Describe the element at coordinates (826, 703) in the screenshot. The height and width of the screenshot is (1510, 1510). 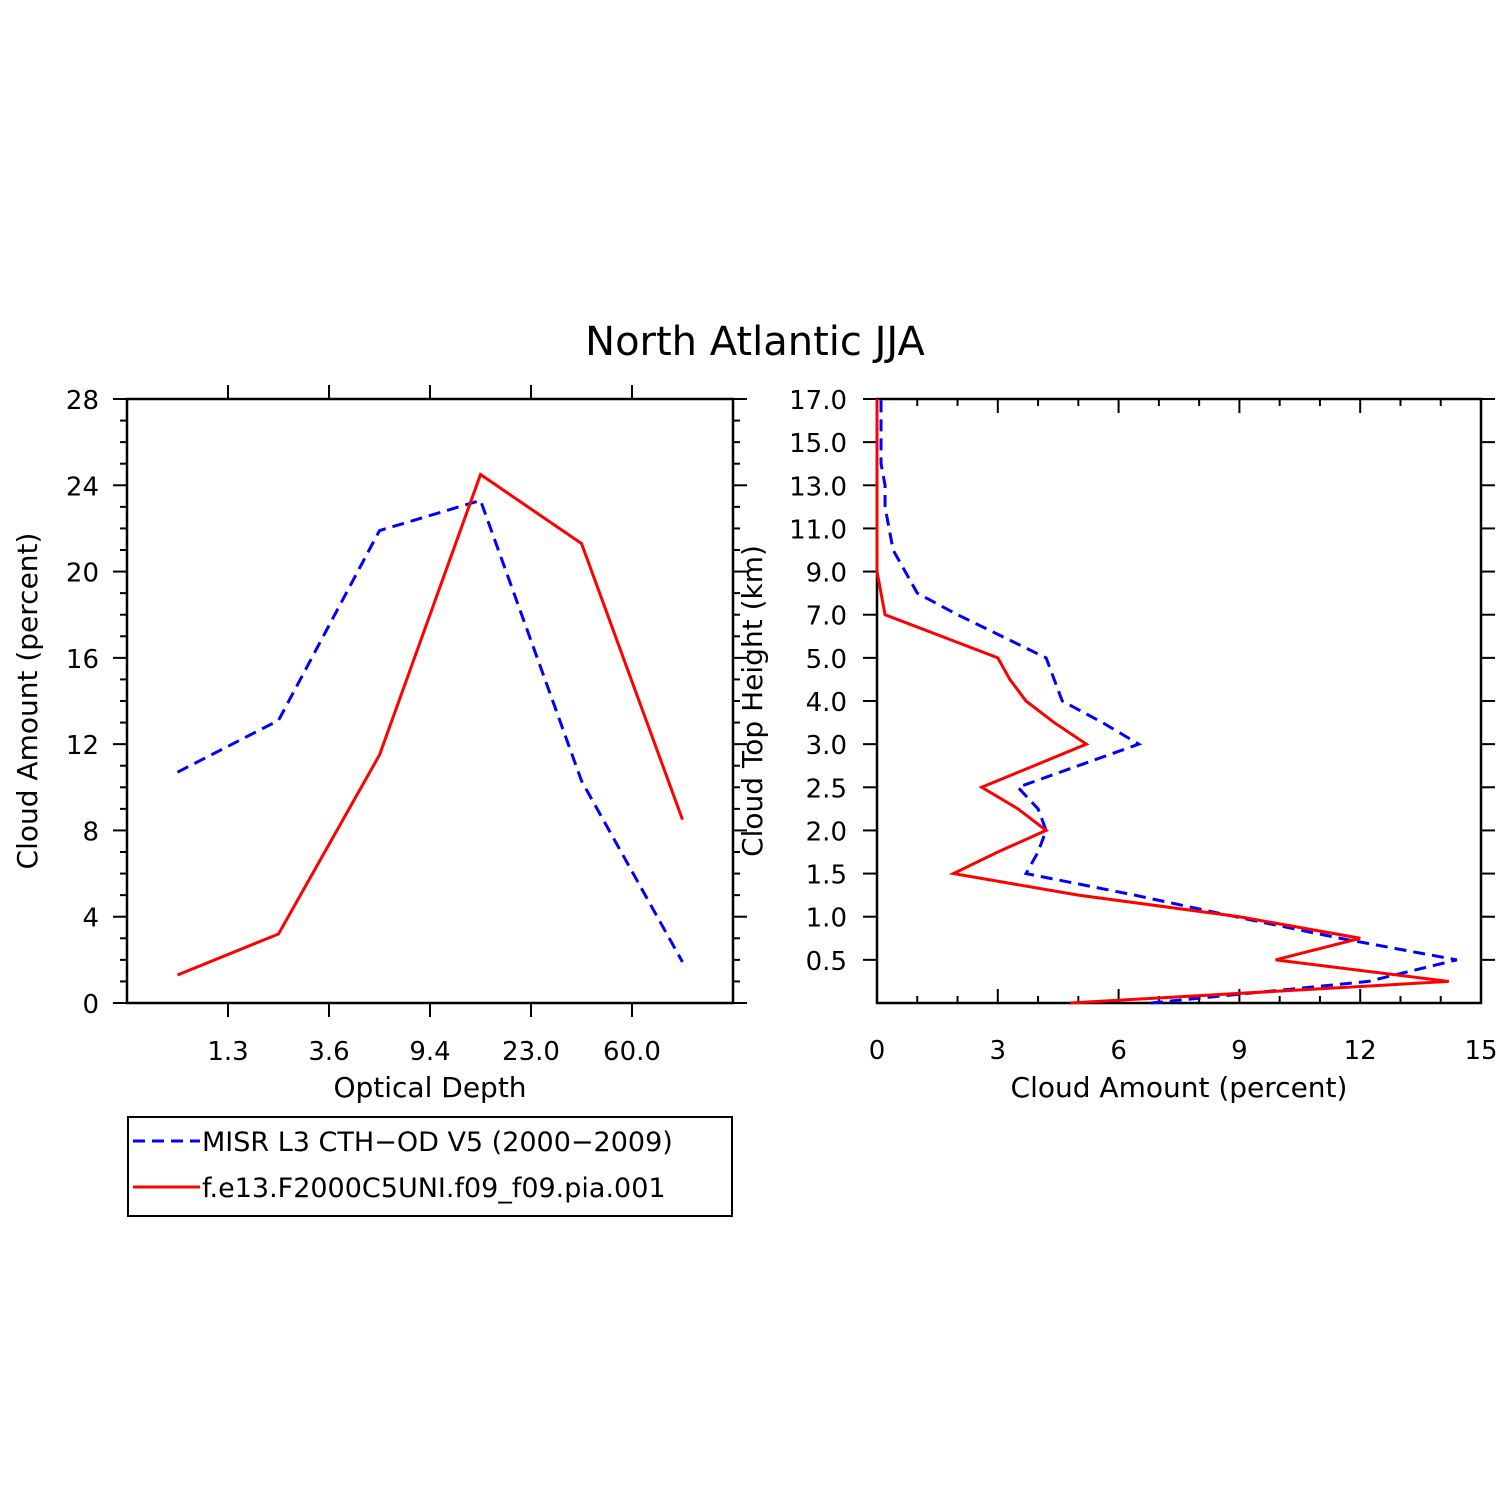
I see `y-tick-label: 4.0` at that location.